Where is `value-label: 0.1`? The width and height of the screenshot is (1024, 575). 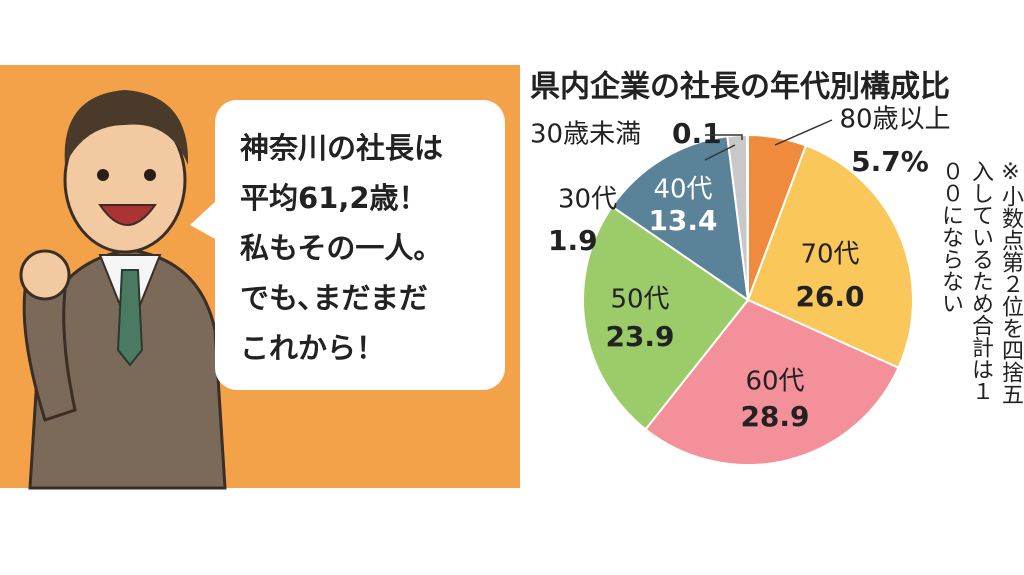 value-label: 0.1 is located at coordinates (697, 133).